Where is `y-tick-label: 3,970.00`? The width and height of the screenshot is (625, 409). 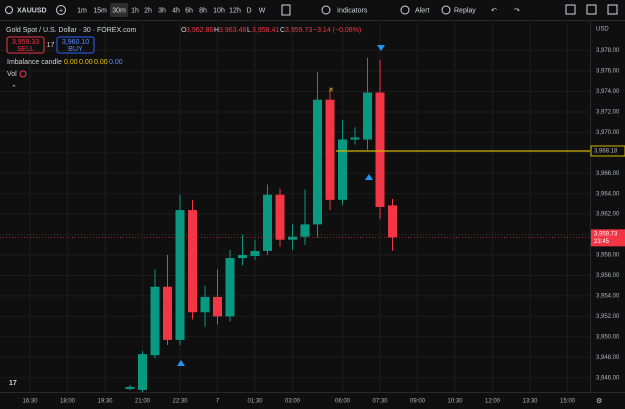
y-tick-label: 3,970.00 is located at coordinates (608, 133).